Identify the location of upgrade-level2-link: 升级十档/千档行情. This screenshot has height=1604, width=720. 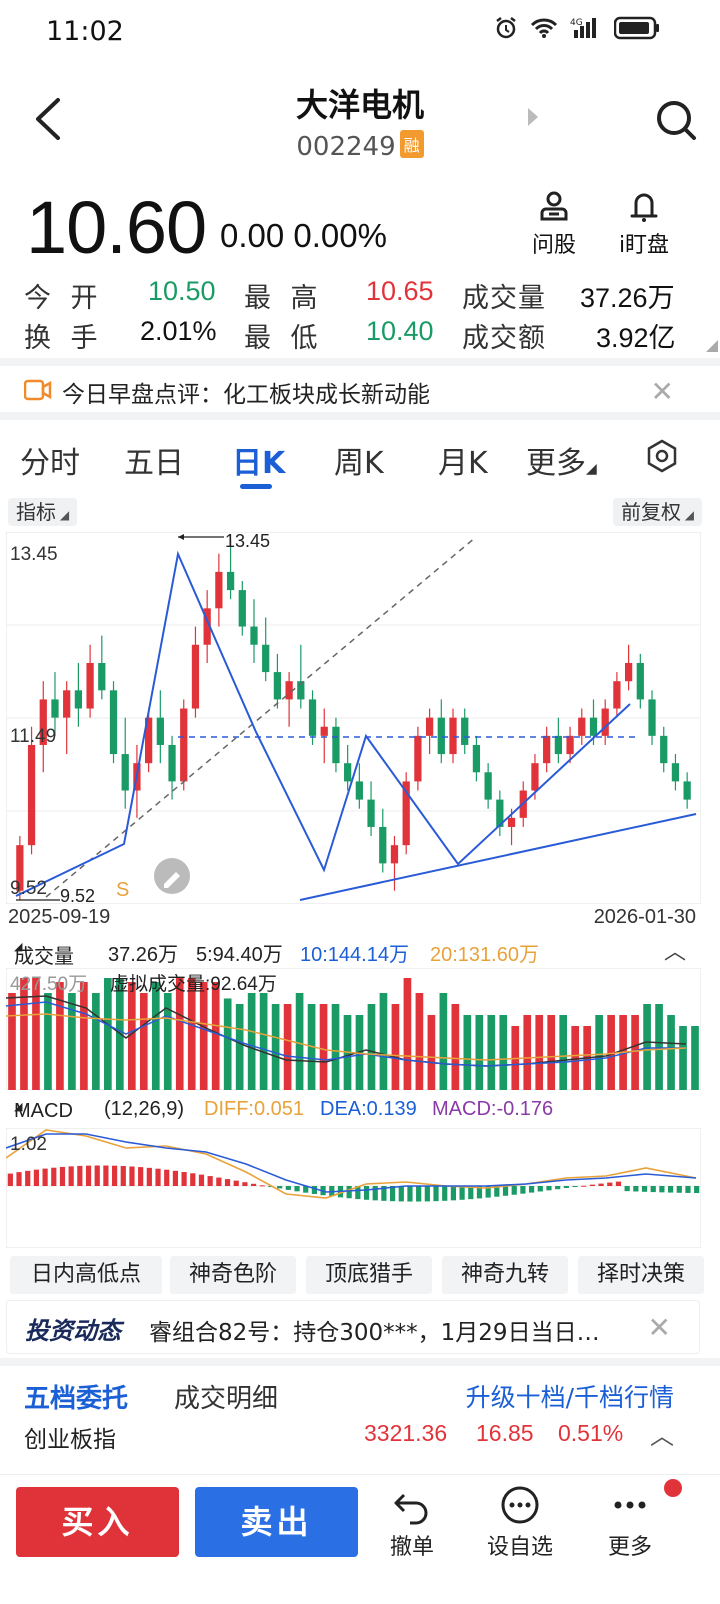
(569, 1397).